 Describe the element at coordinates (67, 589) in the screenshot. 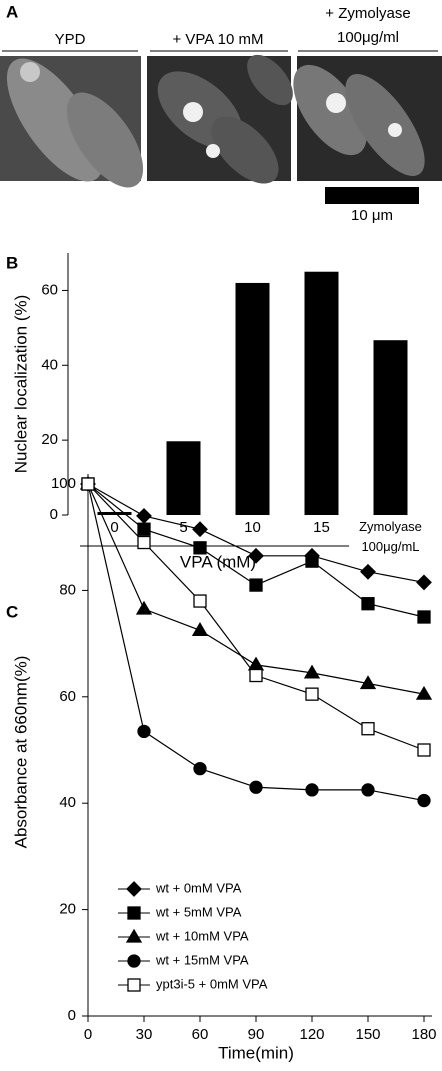

I see `y-tick-label: 80` at that location.